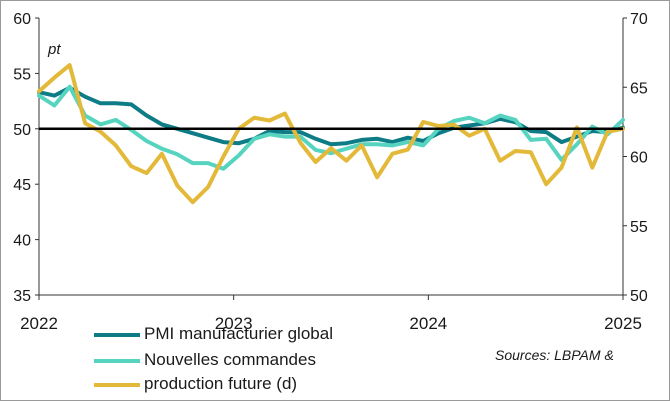 Image resolution: width=670 pixels, height=401 pixels. What do you see at coordinates (22, 296) in the screenshot?
I see `y-left-tick-label: 35` at bounding box center [22, 296].